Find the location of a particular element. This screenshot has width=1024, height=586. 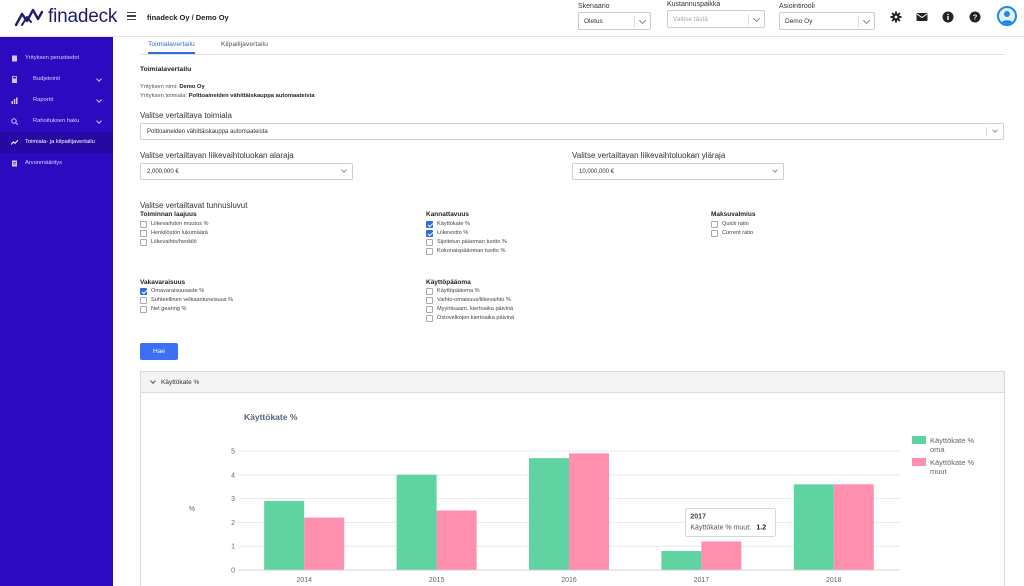

tooltip-box is located at coordinates (730, 522).